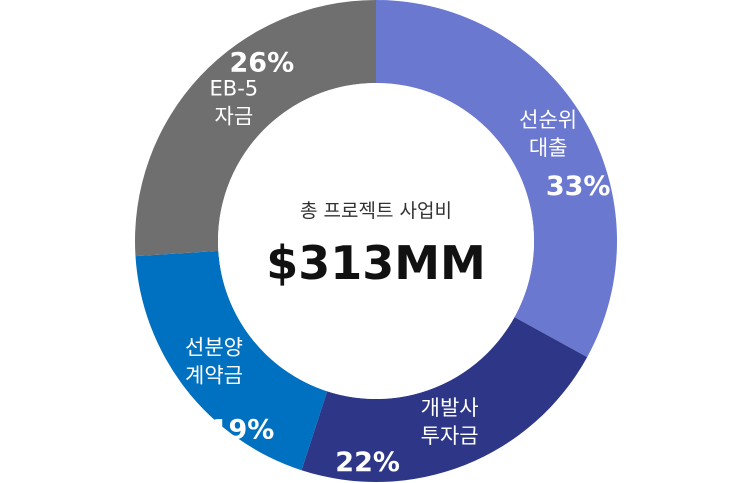  I want to click on slice-value-label-3: 19%, so click(242, 430).